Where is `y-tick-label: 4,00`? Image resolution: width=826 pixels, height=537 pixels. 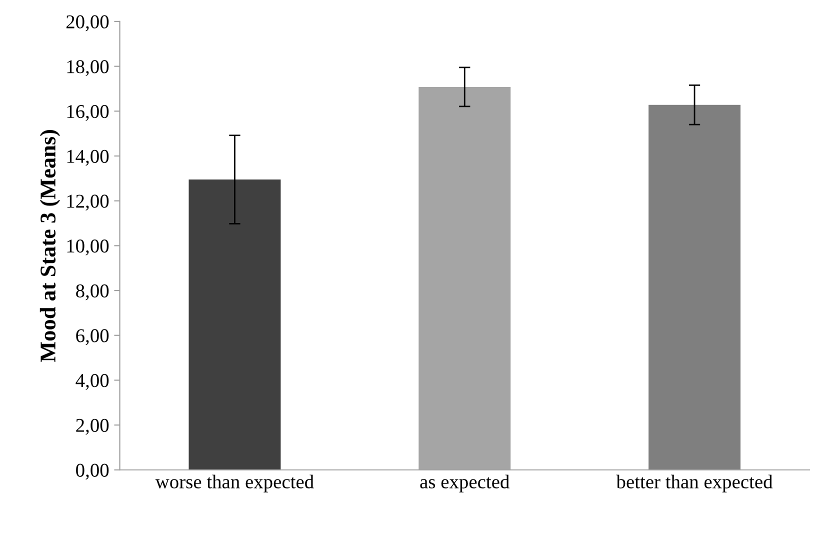 y-tick-label: 4,00 is located at coordinates (92, 382).